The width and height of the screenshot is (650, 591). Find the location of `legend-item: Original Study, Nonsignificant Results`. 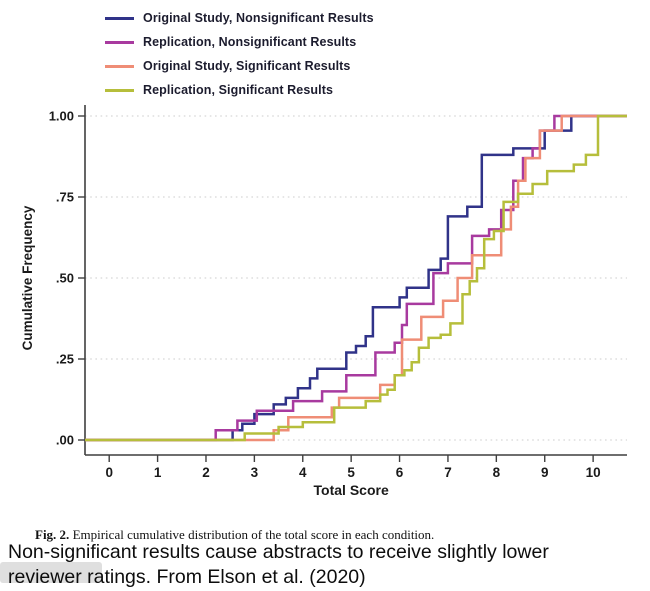

legend-item: Original Study, Nonsignificant Results is located at coordinates (239, 18).